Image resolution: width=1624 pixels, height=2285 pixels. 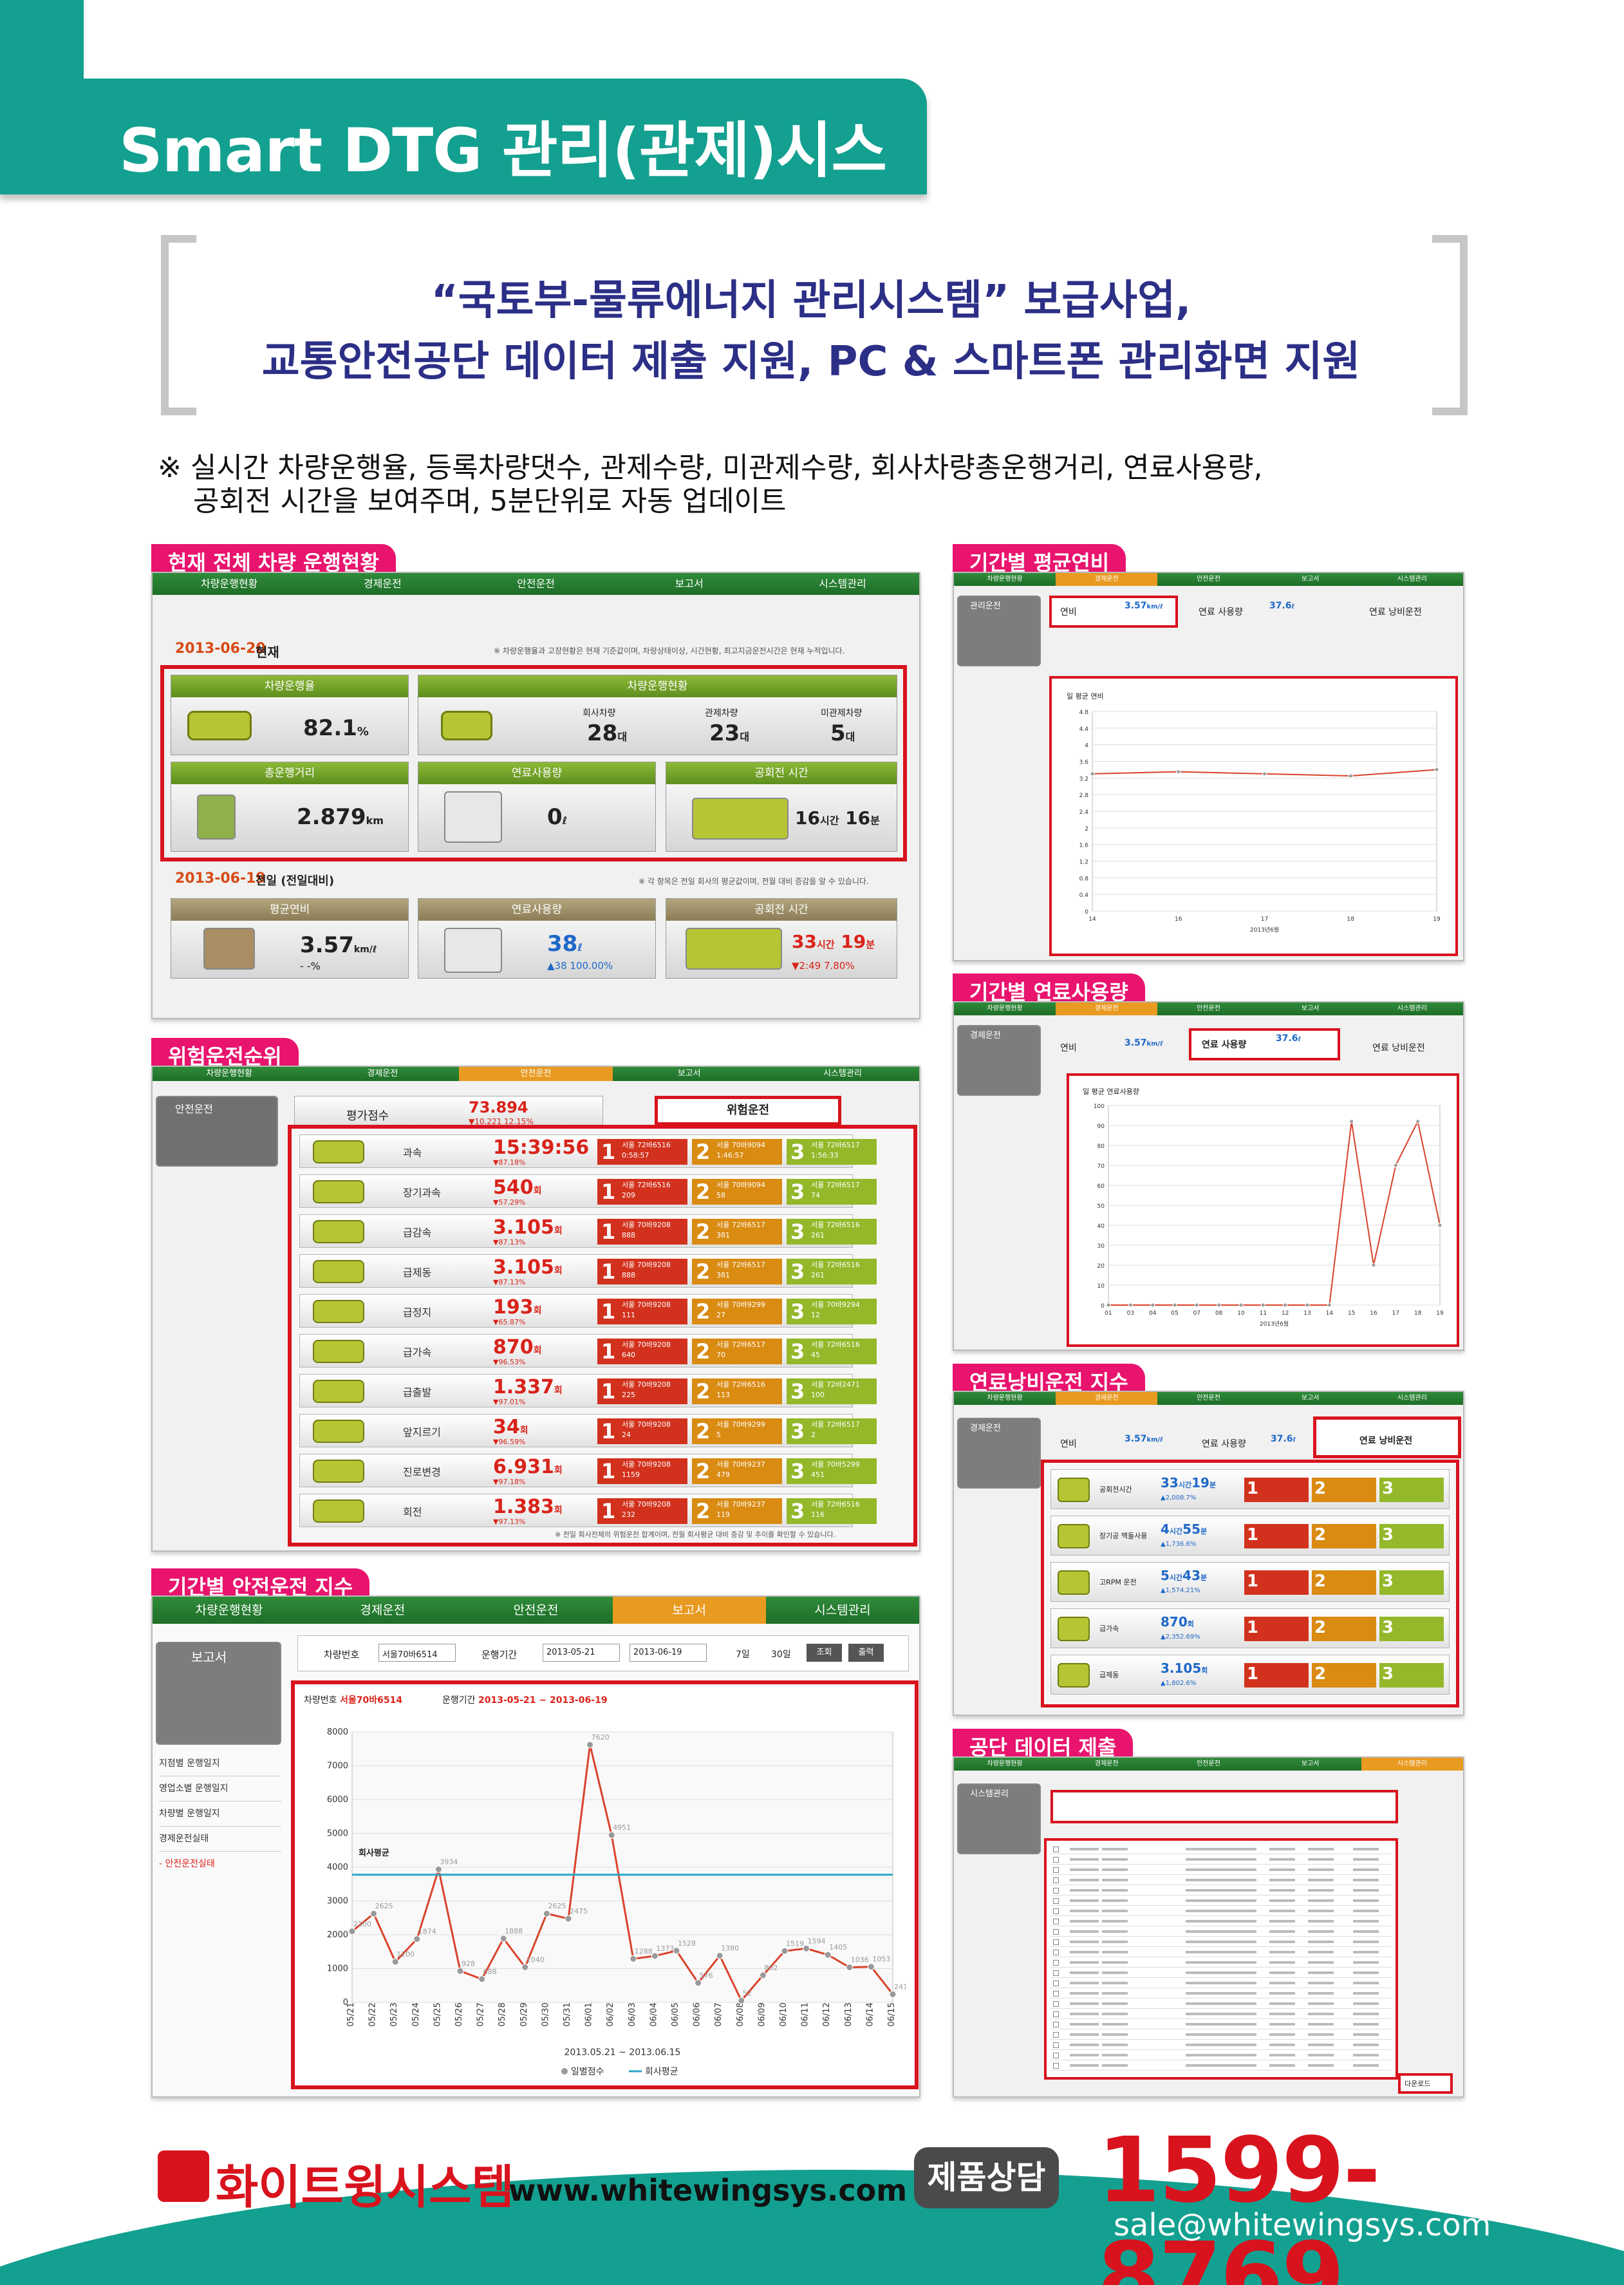 I want to click on search-button: 조회, so click(x=824, y=1653).